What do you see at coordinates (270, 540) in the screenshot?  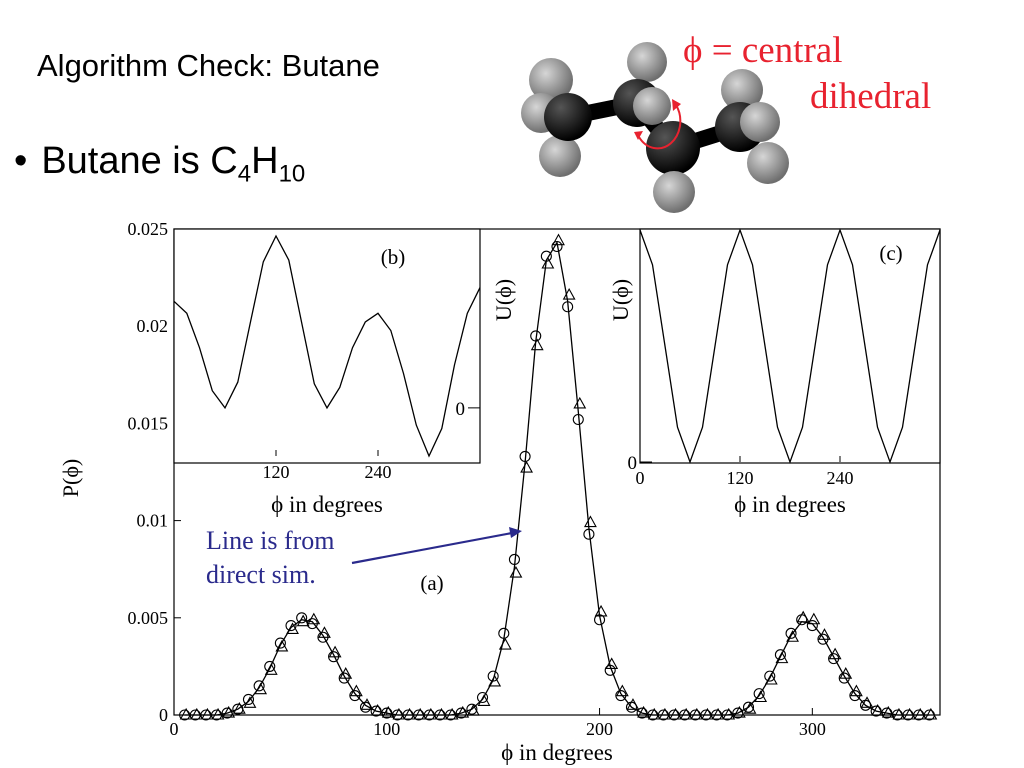 I see `annotation-line1: Line is from` at bounding box center [270, 540].